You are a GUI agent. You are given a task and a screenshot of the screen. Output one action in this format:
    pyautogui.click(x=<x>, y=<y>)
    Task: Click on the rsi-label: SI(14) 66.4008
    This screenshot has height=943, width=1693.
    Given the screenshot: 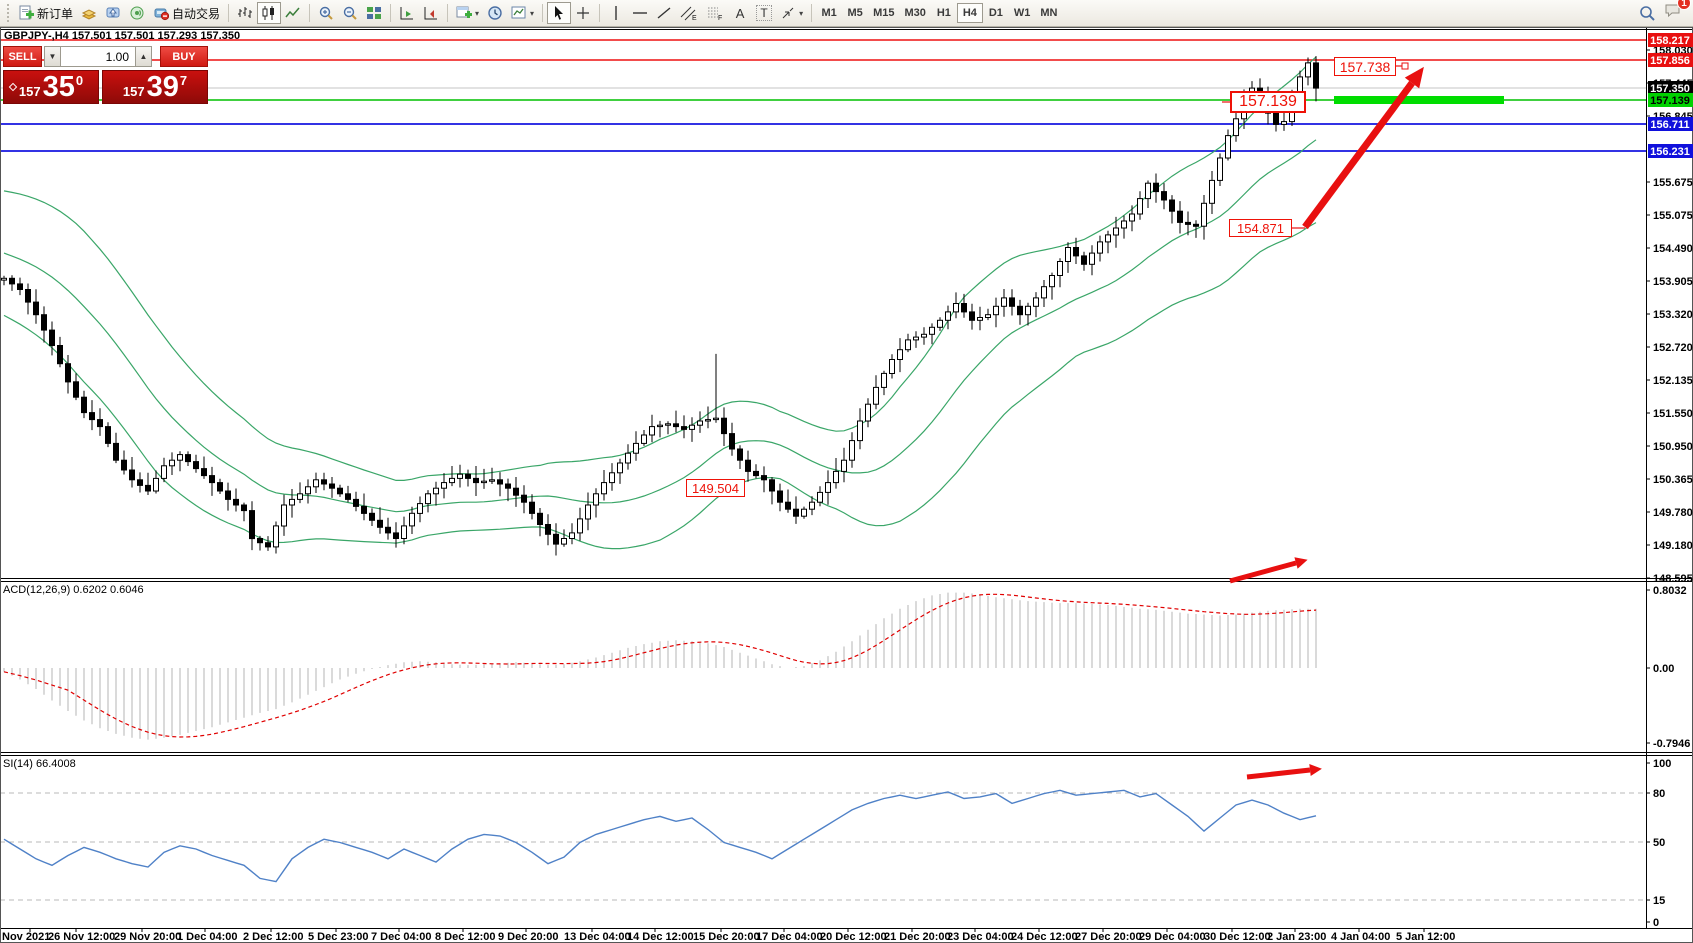 What is the action you would take?
    pyautogui.click(x=39, y=764)
    